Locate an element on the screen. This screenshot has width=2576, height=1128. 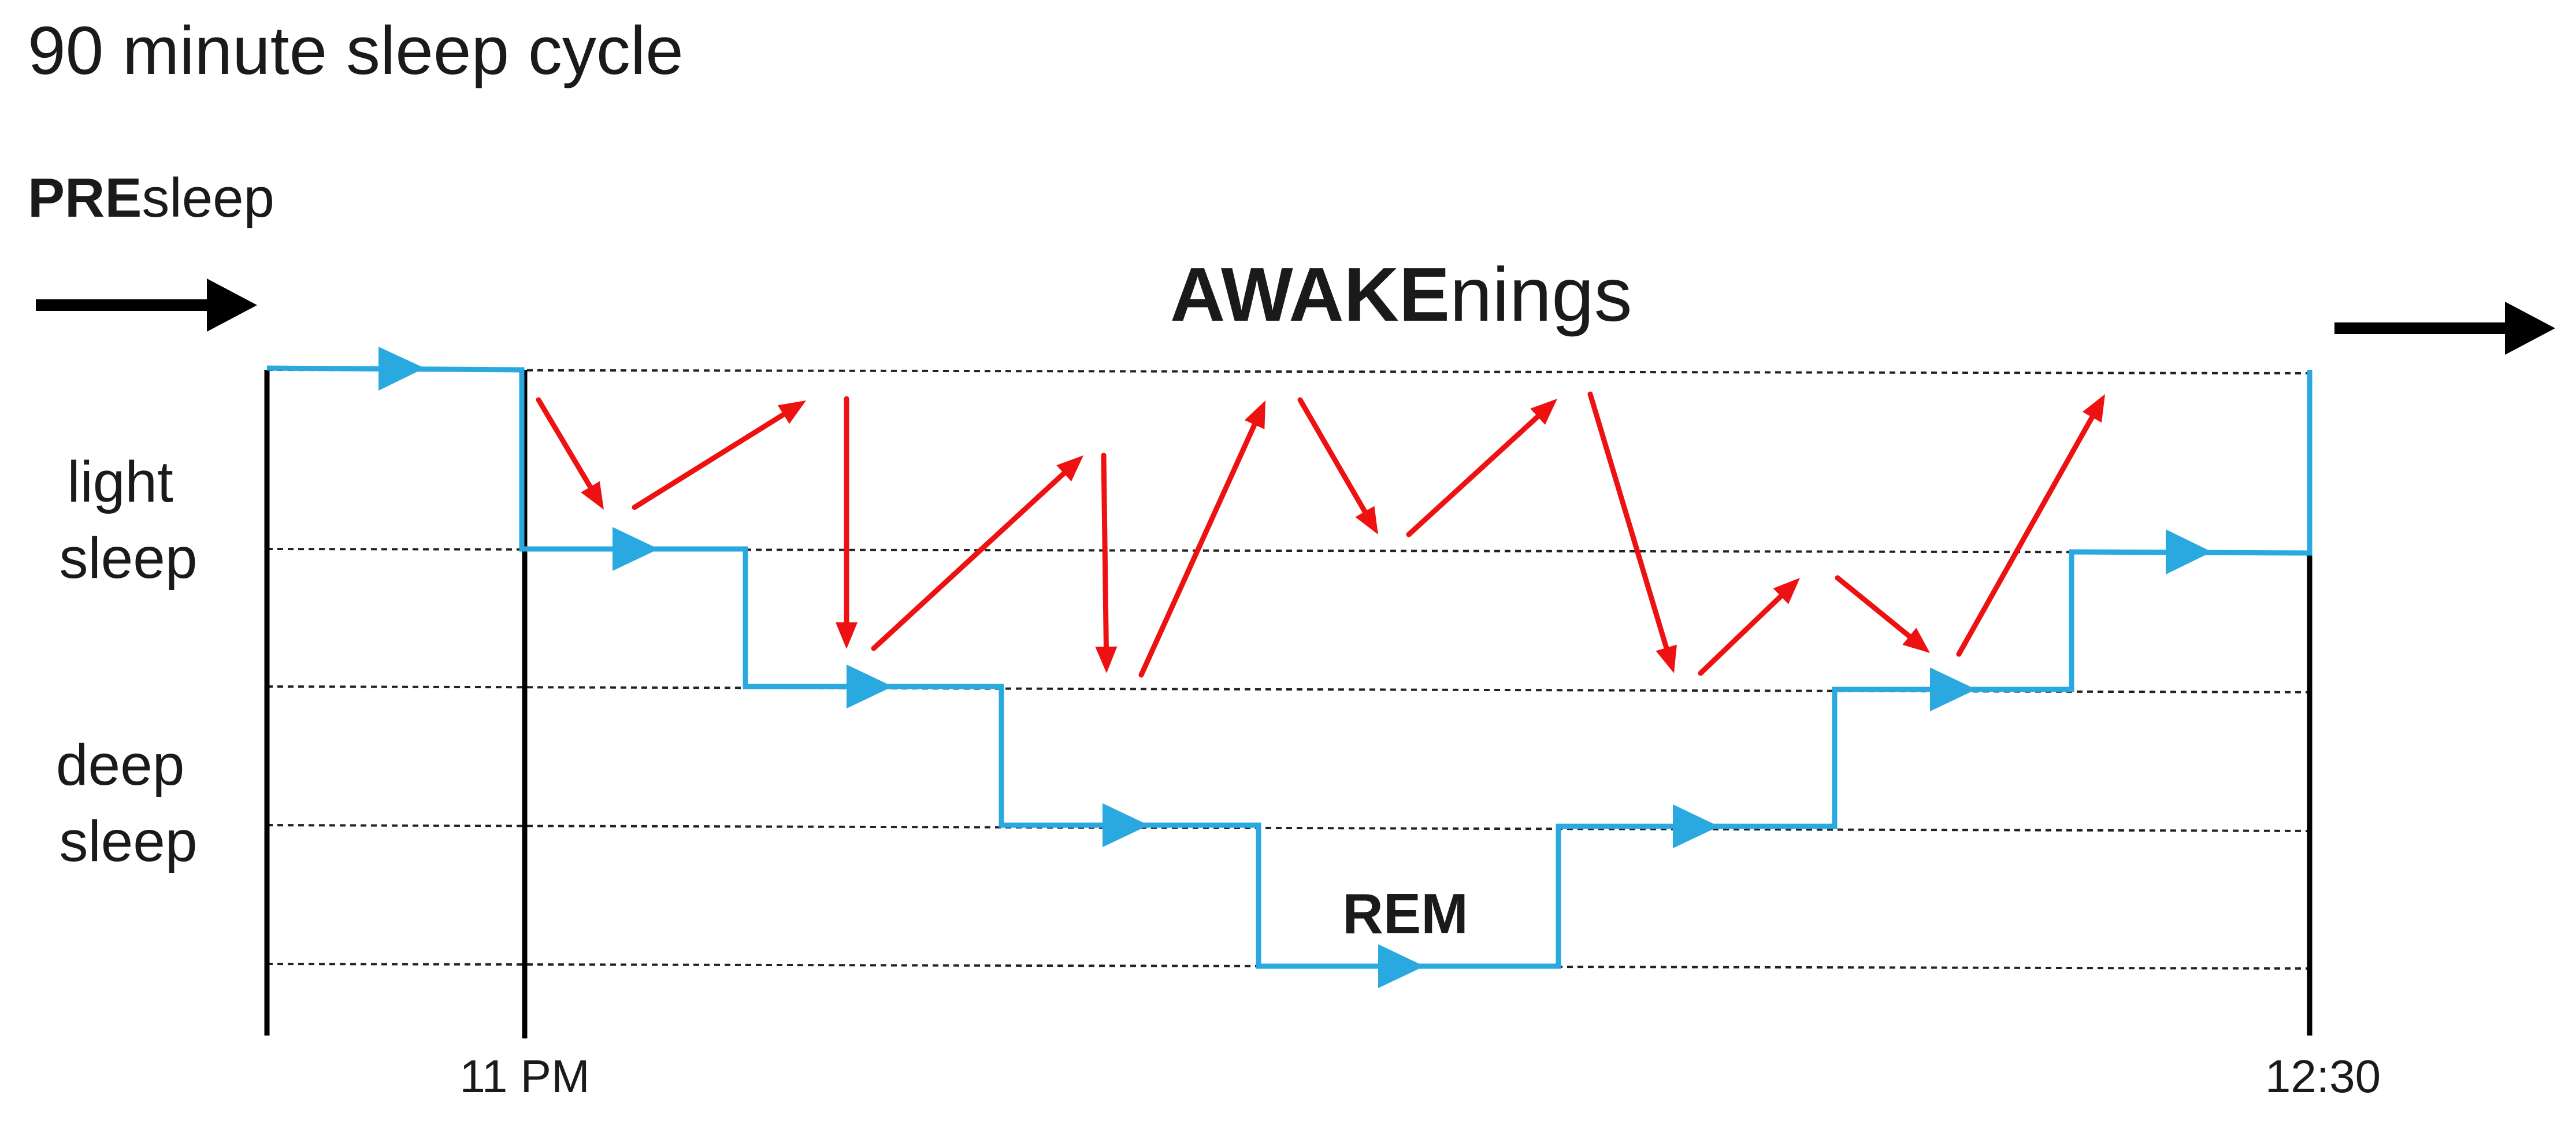
presleep-bold: PRE is located at coordinates (85, 198).